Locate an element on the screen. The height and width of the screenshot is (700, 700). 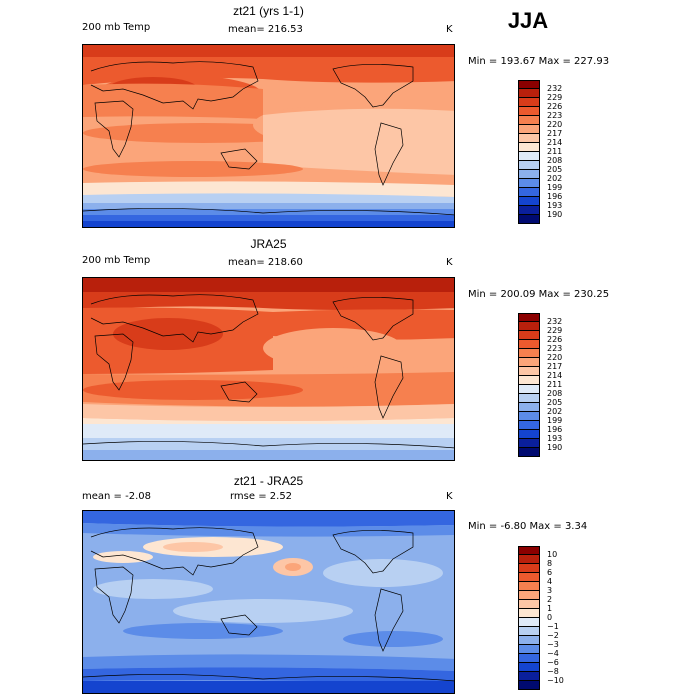
min-max-label: Min = -6.80 Max = 3.34 is located at coordinates (528, 526).